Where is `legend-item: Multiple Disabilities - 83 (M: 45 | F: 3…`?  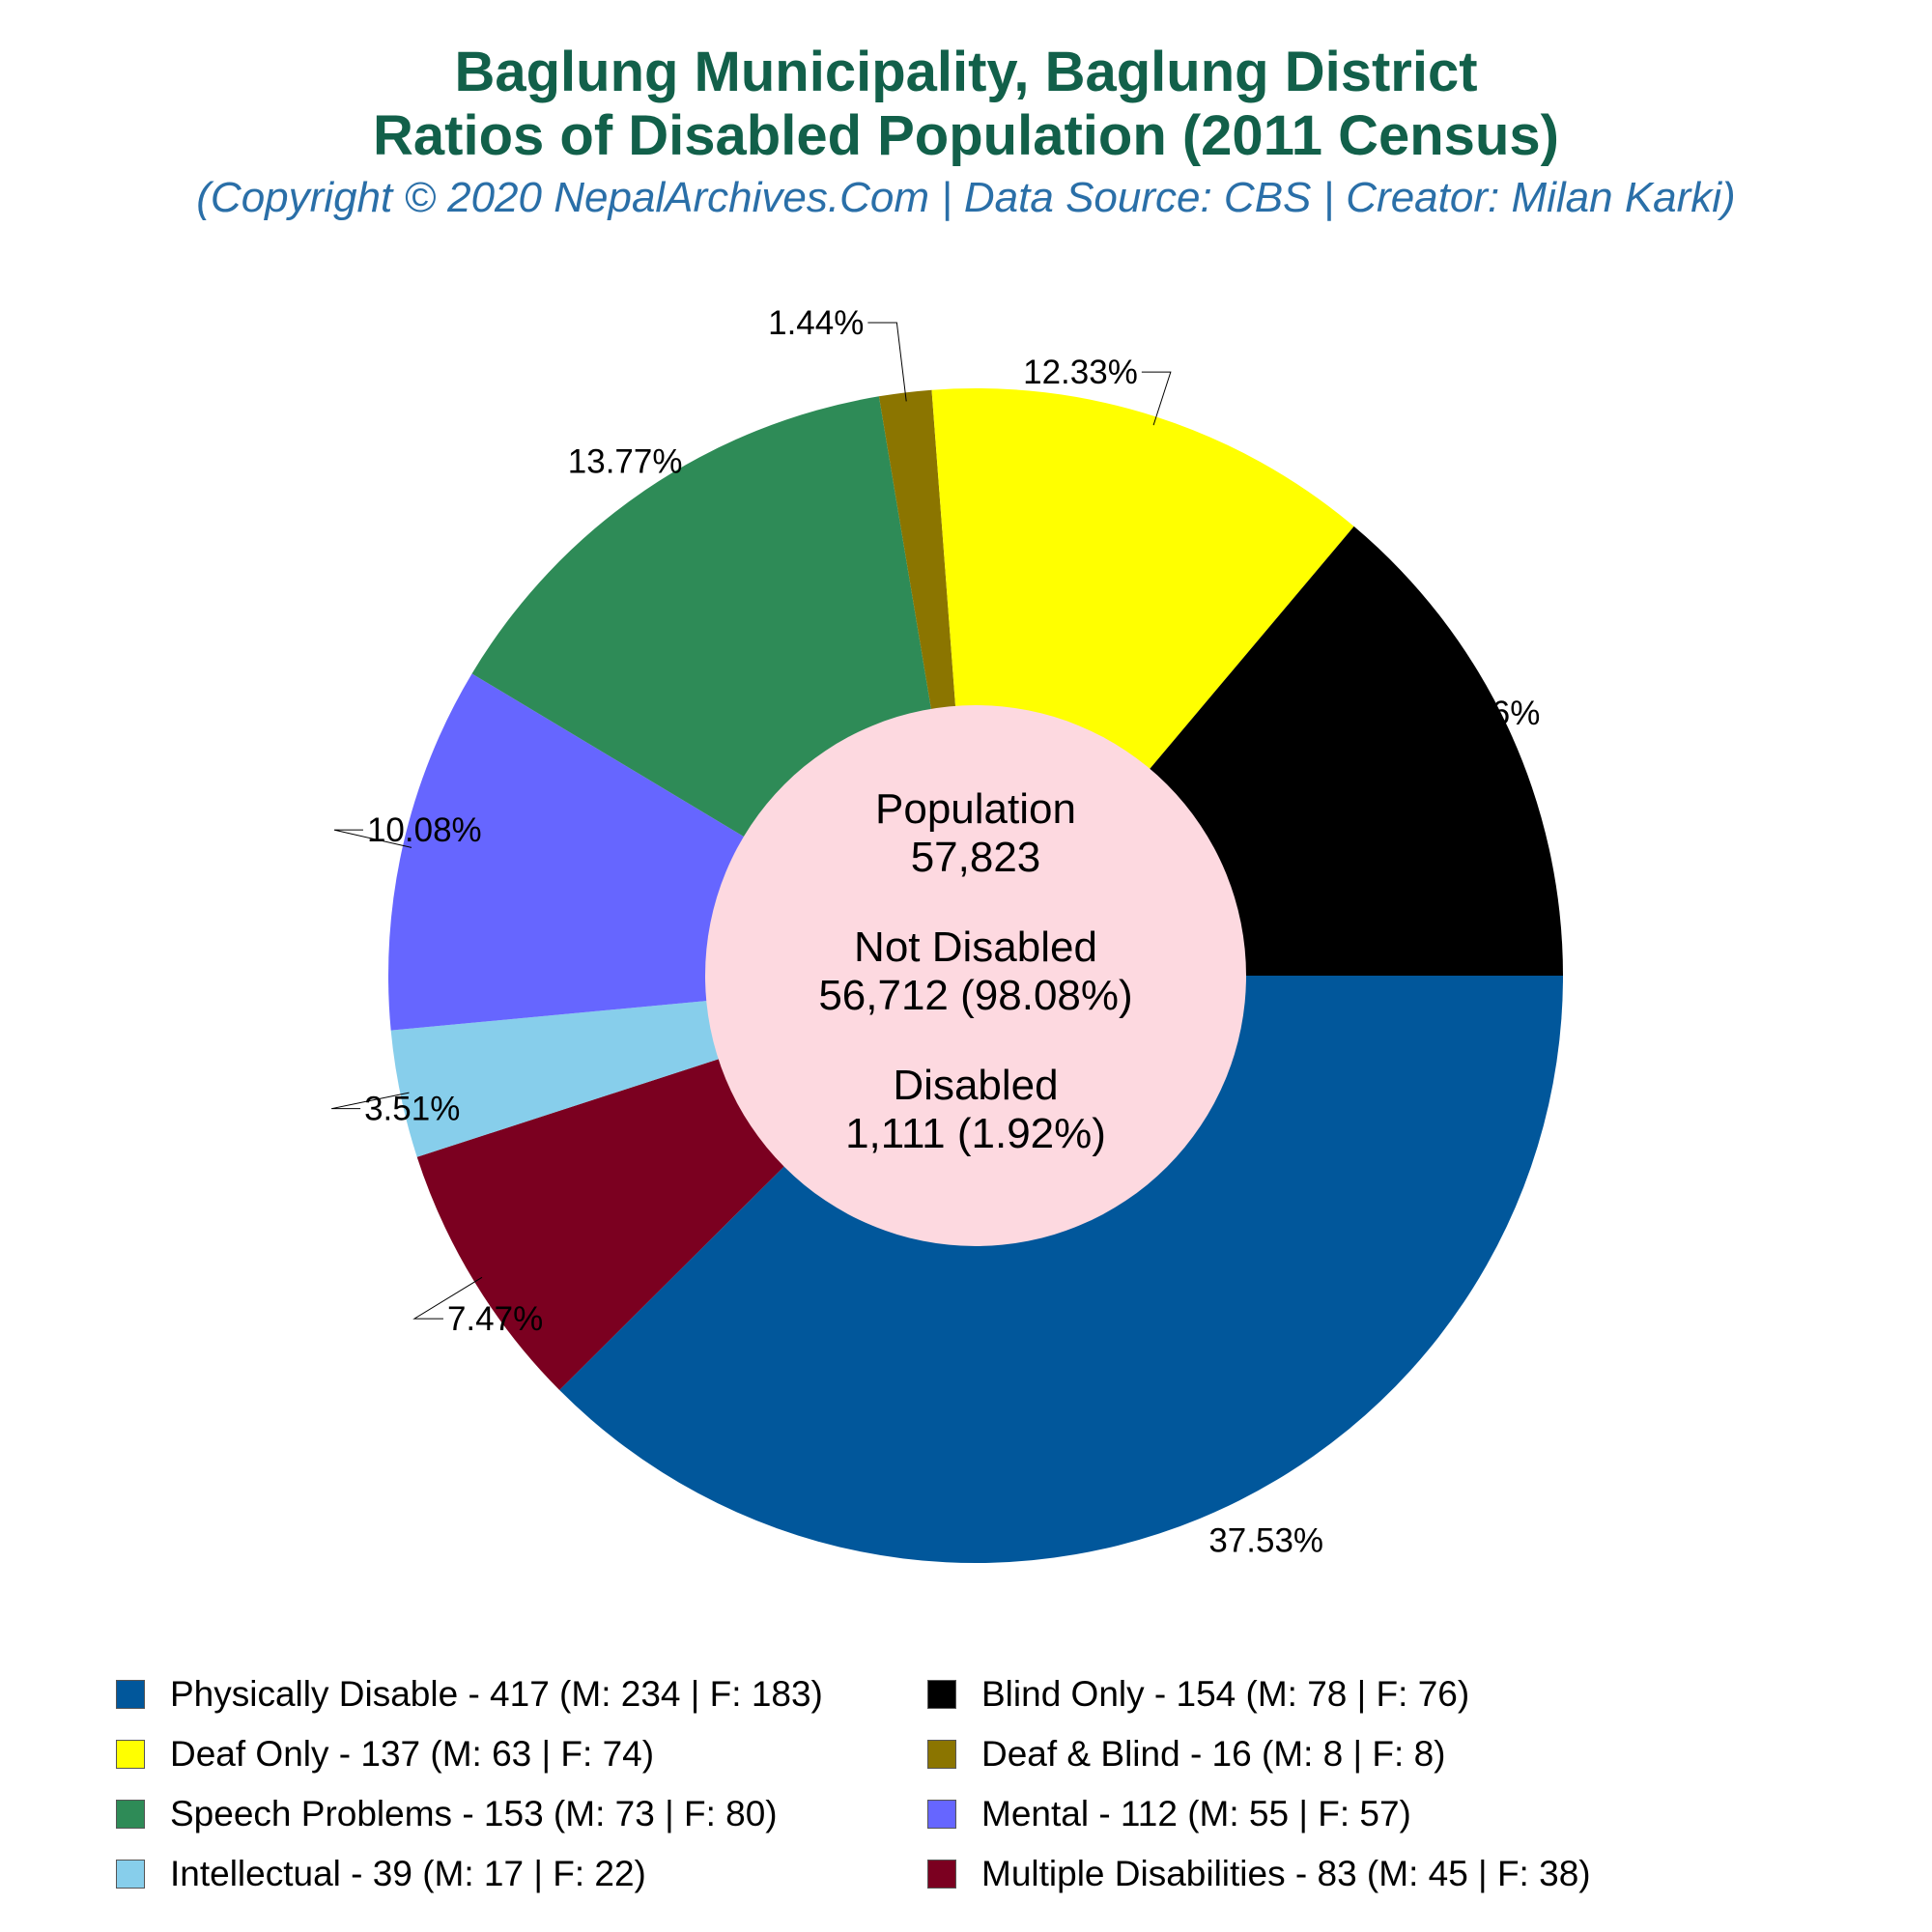 legend-item: Multiple Disabilities - 83 (M: 45 | F: 3… is located at coordinates (1259, 1874).